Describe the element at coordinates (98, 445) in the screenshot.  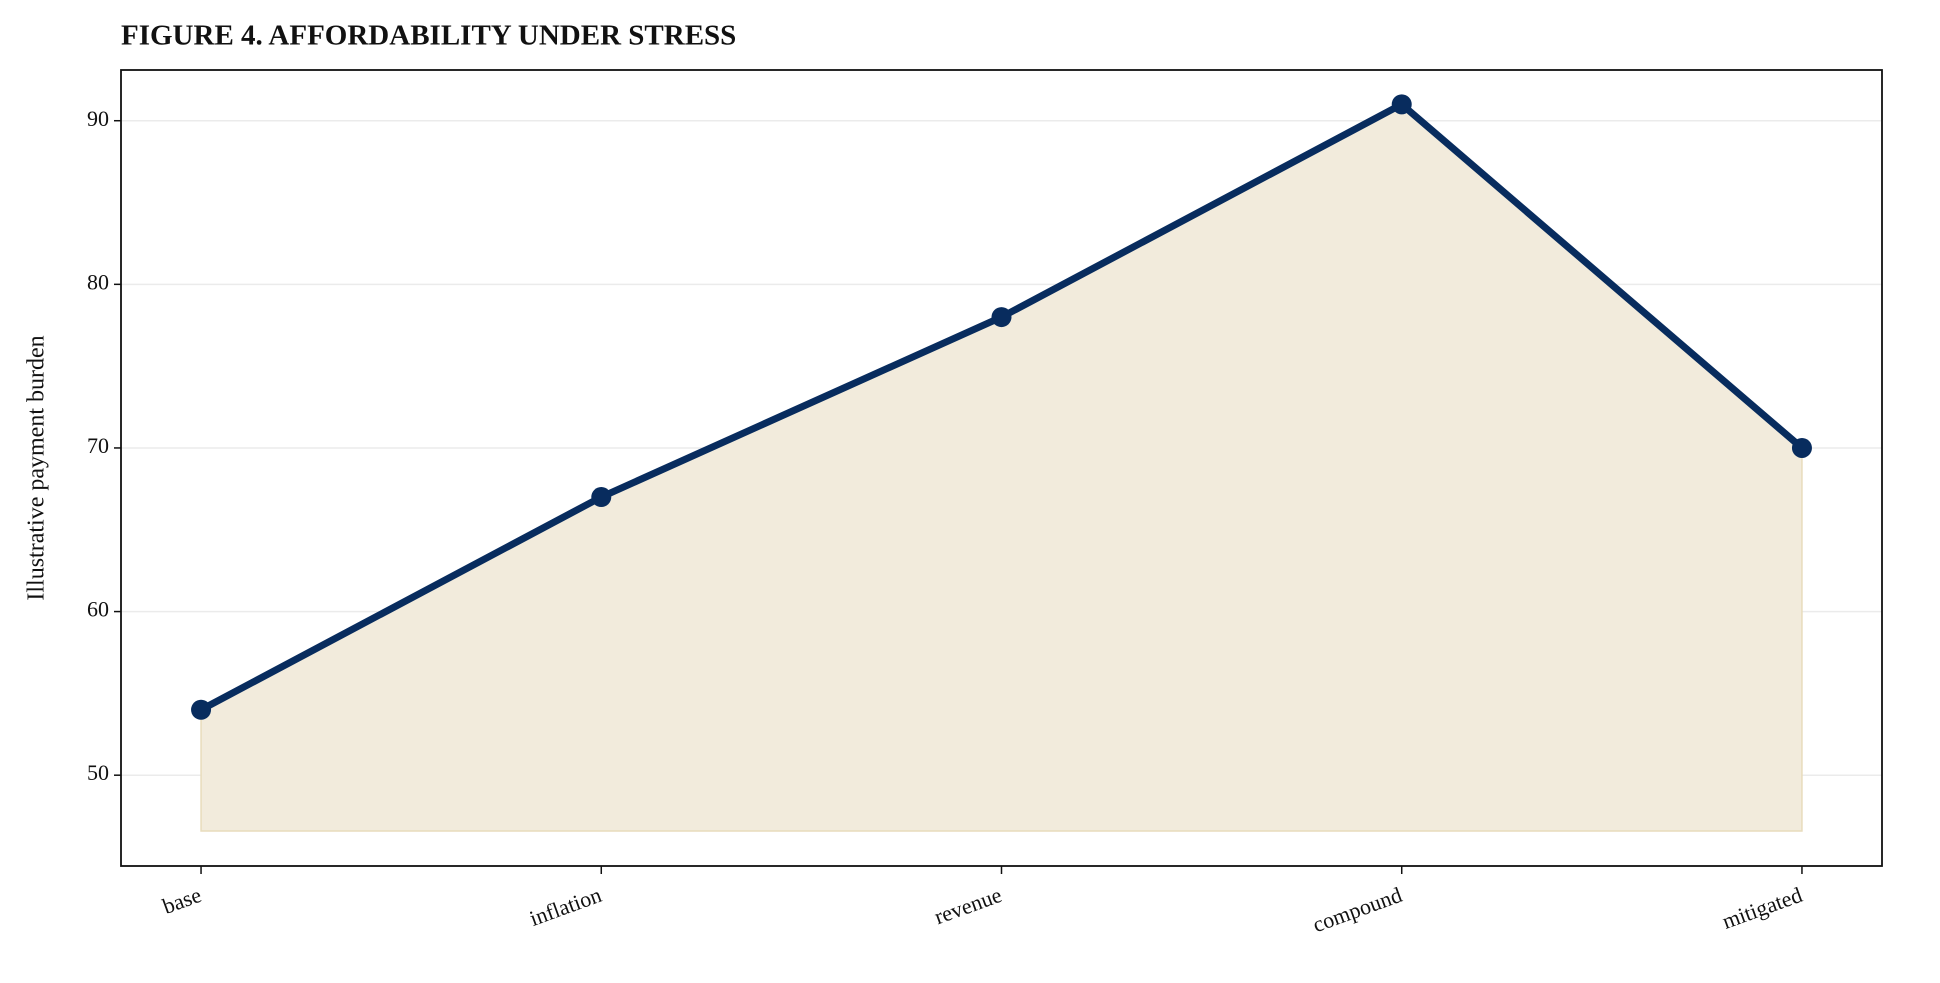
I see `y-tick-label: 70` at that location.